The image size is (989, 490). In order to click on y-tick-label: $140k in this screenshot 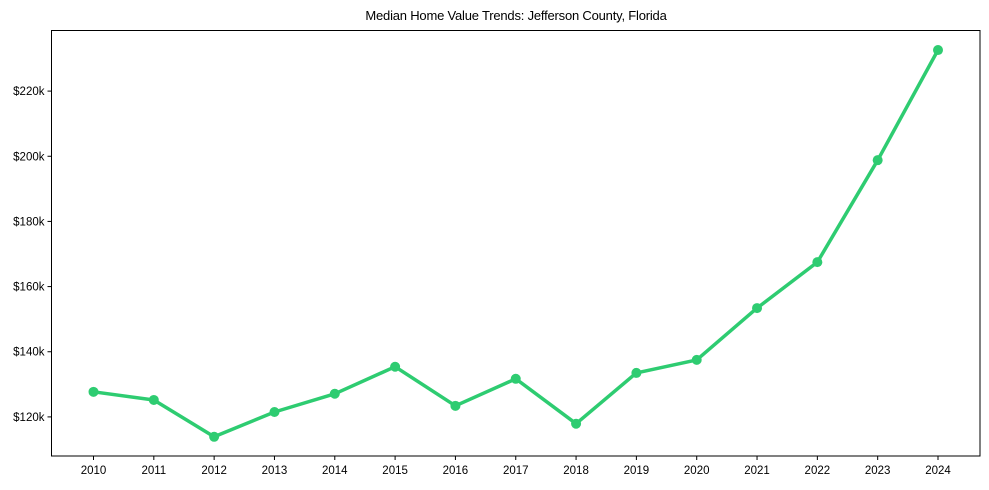, I will do `click(29, 353)`.